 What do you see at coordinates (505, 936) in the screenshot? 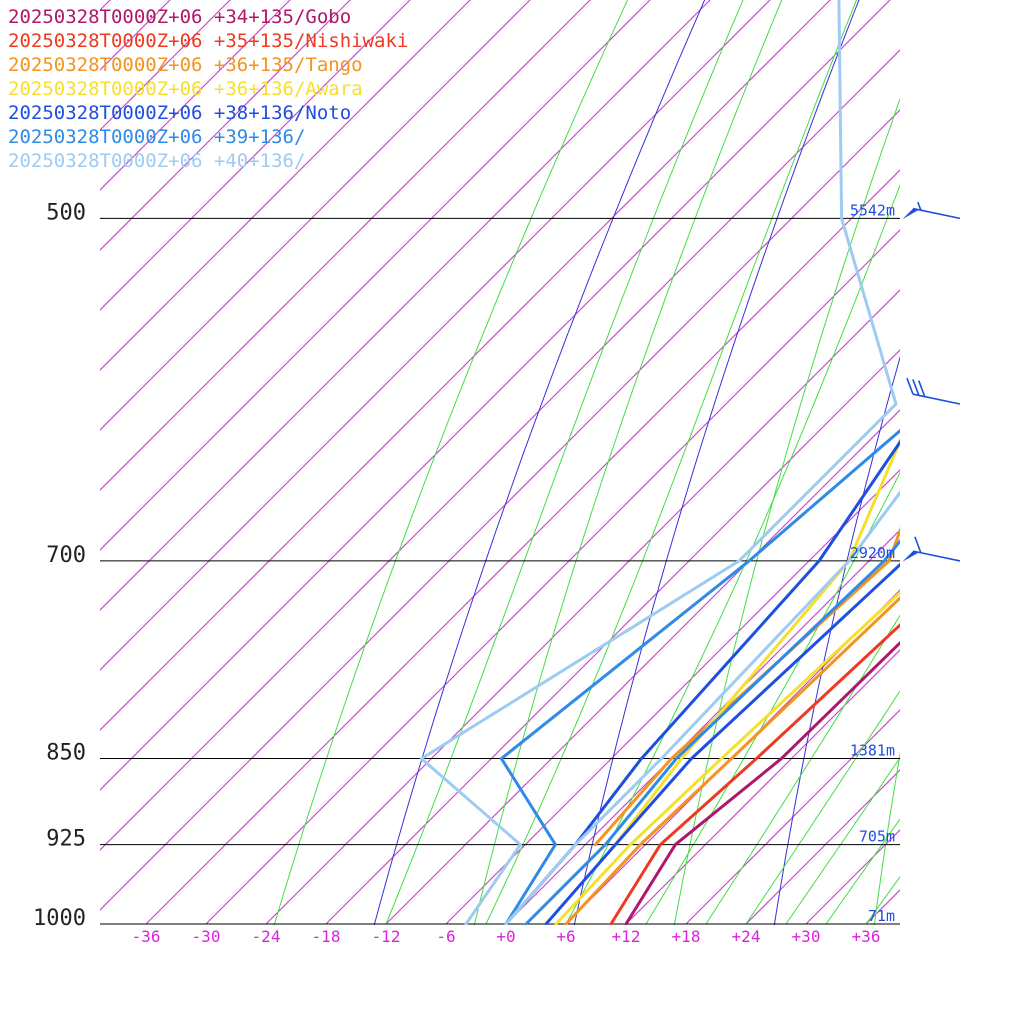
I see `x-tick-label: +0` at bounding box center [505, 936].